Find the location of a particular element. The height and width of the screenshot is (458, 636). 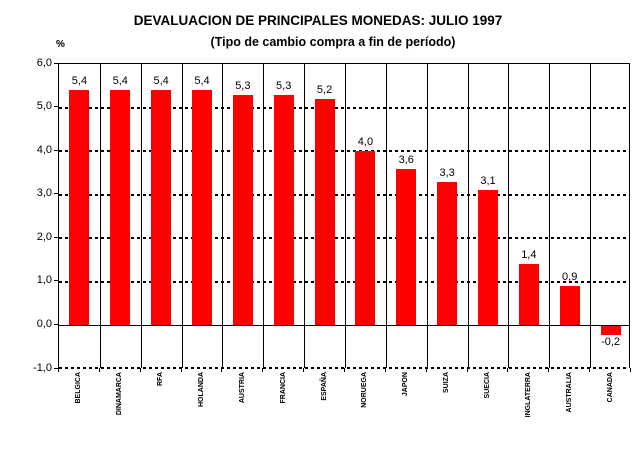

x-category-label: HOLANDA is located at coordinates (201, 389).